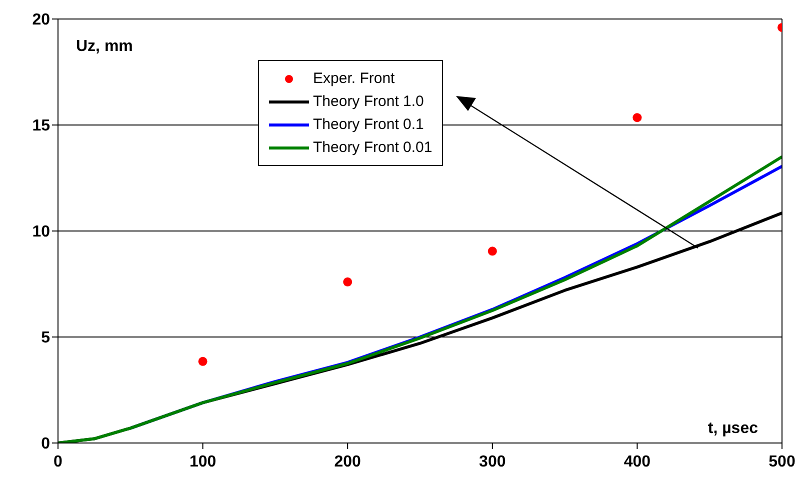 This screenshot has width=800, height=496. I want to click on x-axis-title: t, µsec, so click(733, 429).